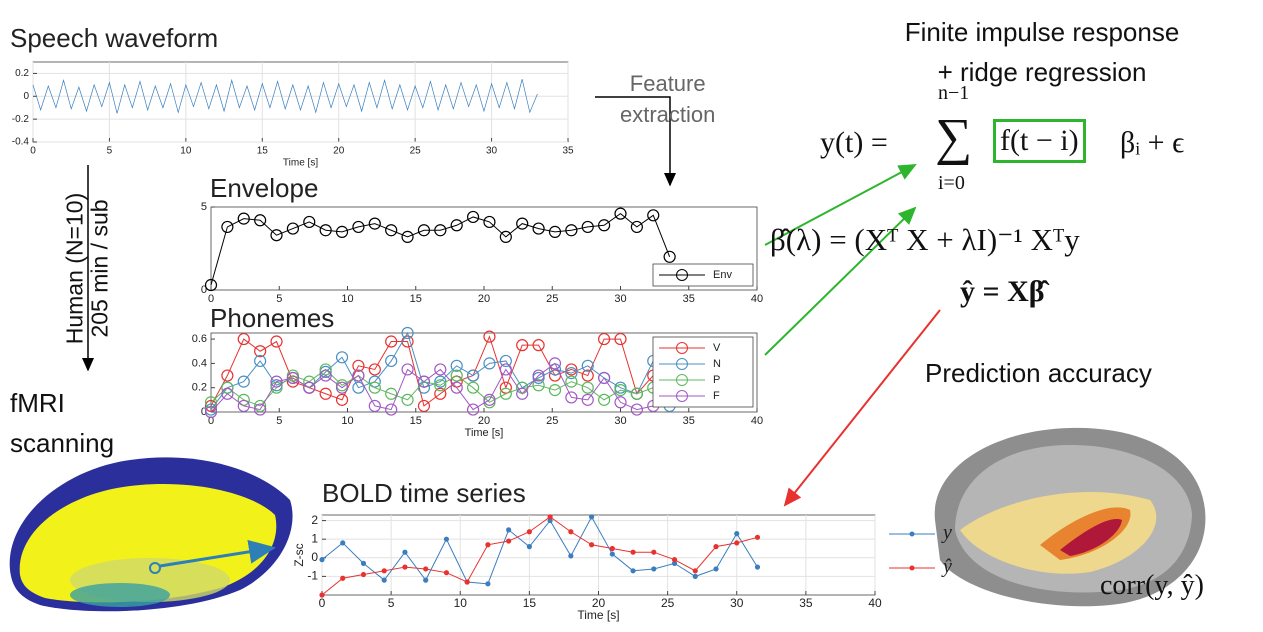 Image resolution: width=1263 pixels, height=632 pixels. I want to click on y-axis-label: Z-sc, so click(299, 554).